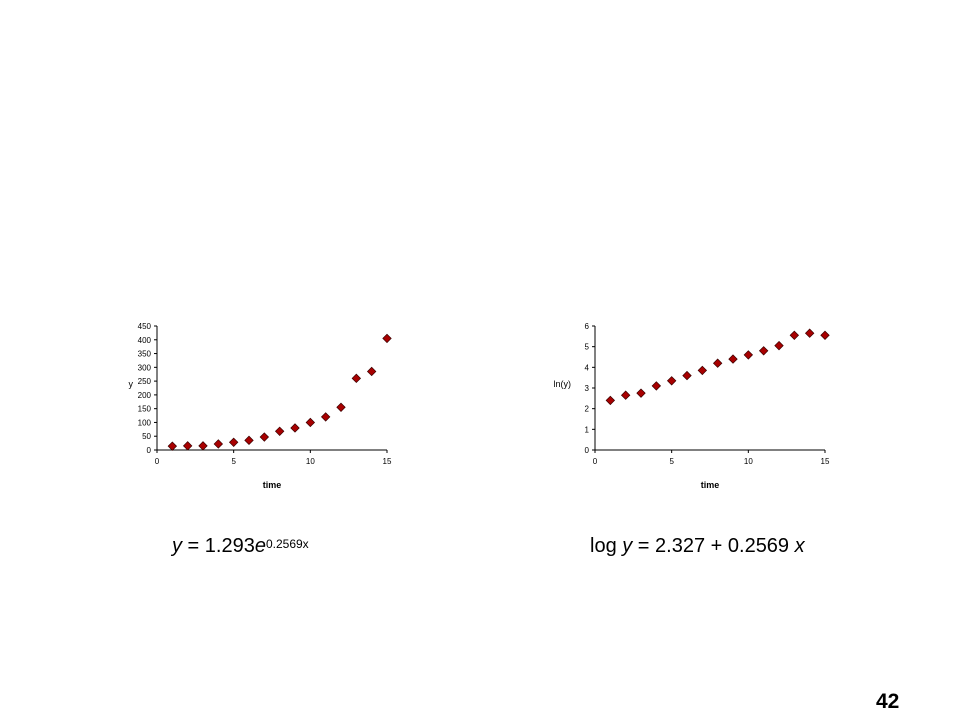 This screenshot has height=720, width=960. I want to click on formula-right-prefix: log, so click(606, 546).